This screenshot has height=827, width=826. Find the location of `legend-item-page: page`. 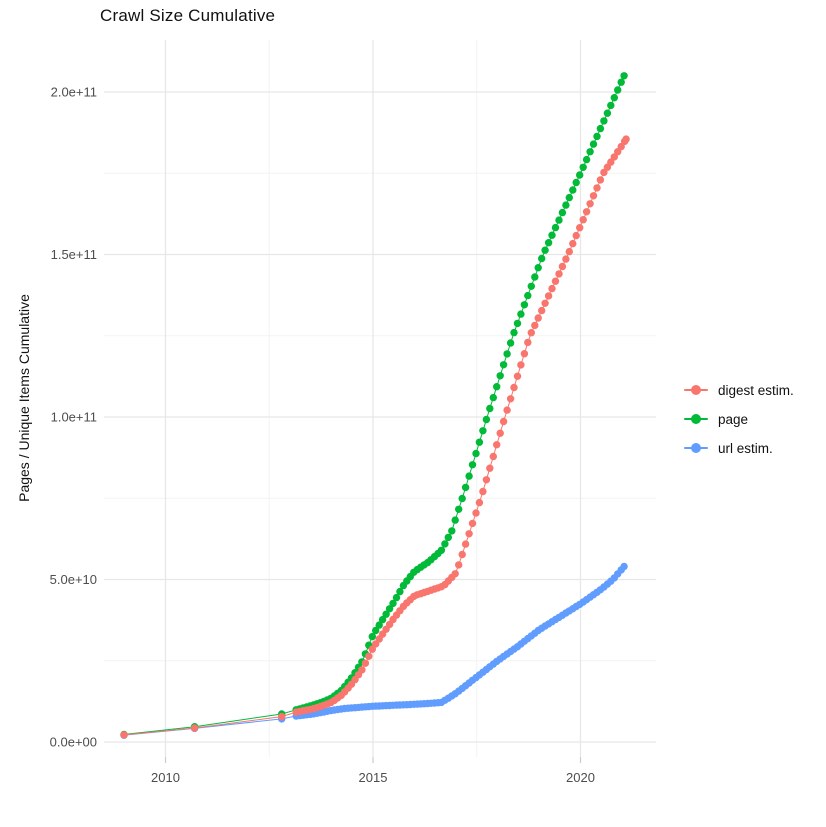

legend-item-page: page is located at coordinates (738, 419).